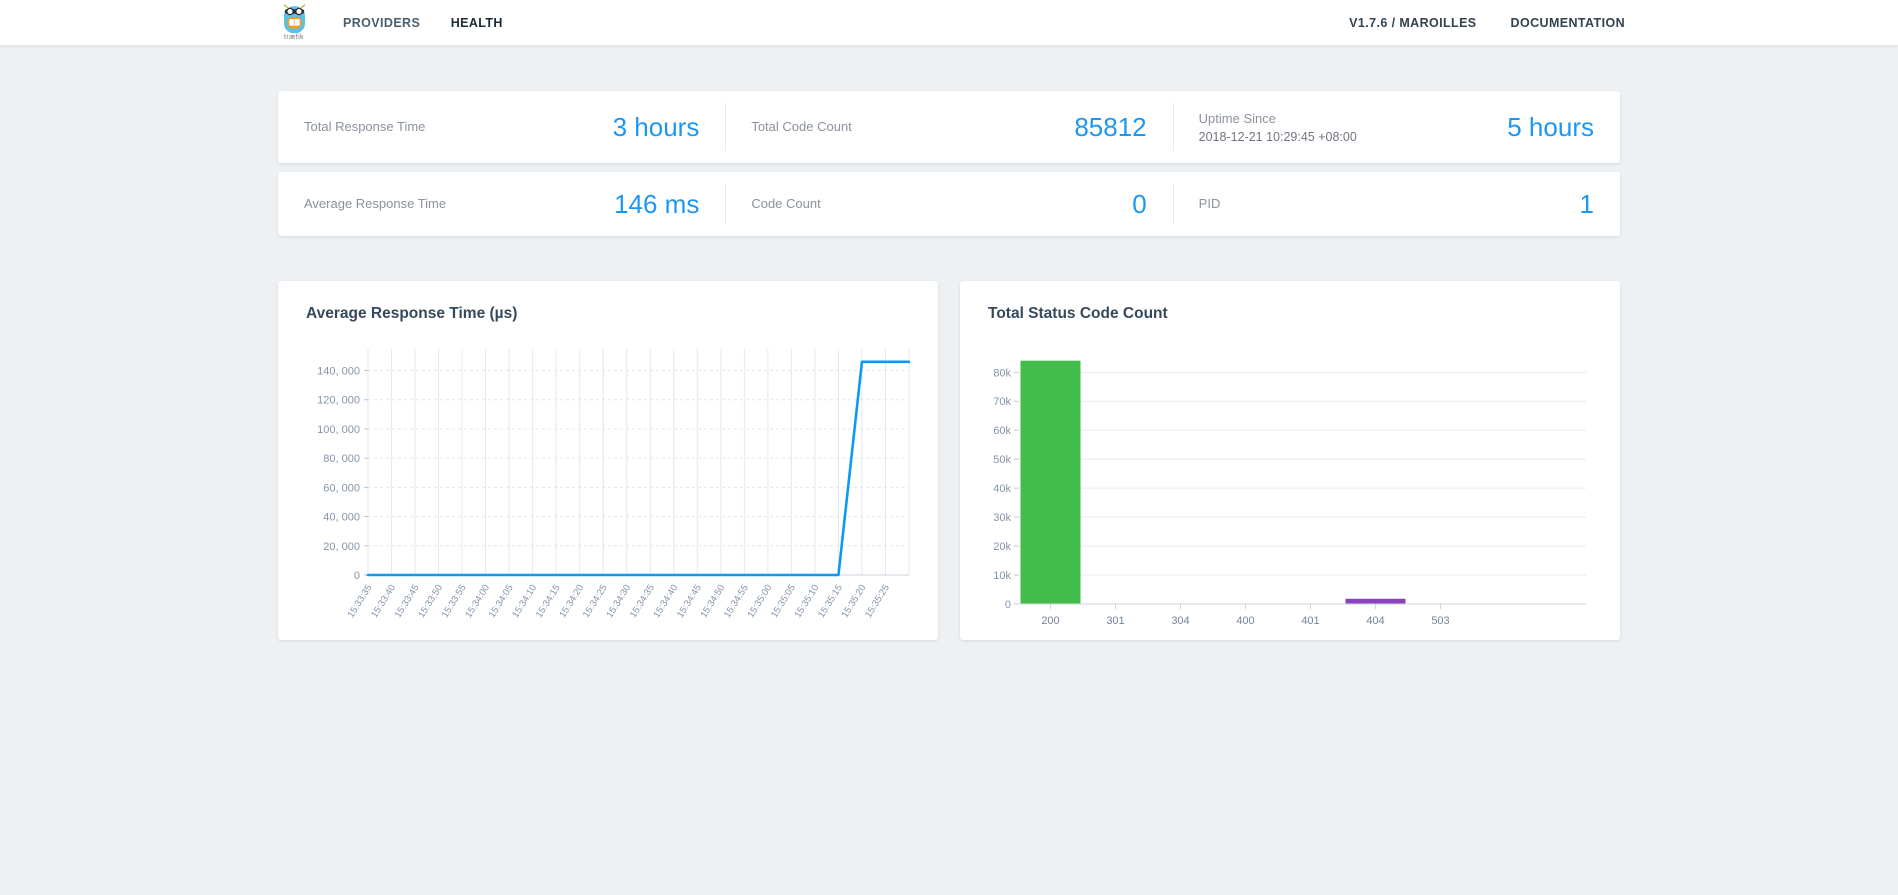  I want to click on stat-label: PID, so click(1209, 204).